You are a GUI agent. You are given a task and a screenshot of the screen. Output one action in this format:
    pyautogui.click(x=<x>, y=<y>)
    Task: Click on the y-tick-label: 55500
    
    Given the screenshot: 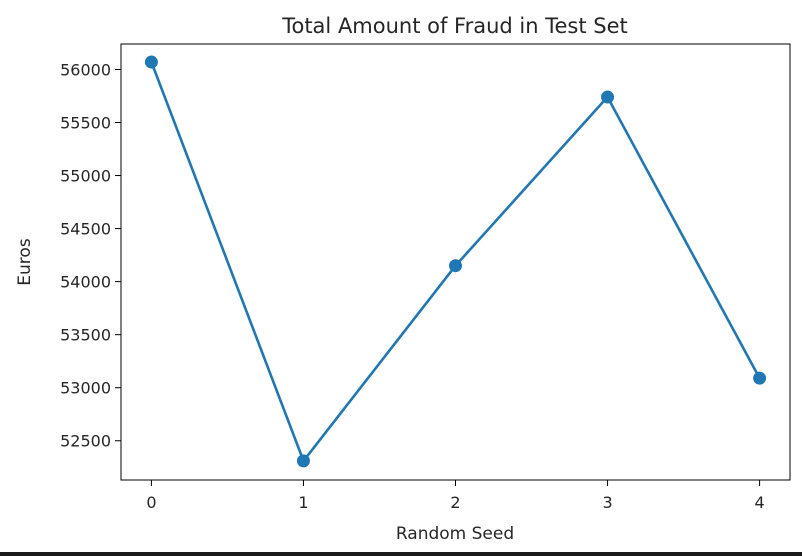 What is the action you would take?
    pyautogui.click(x=85, y=123)
    